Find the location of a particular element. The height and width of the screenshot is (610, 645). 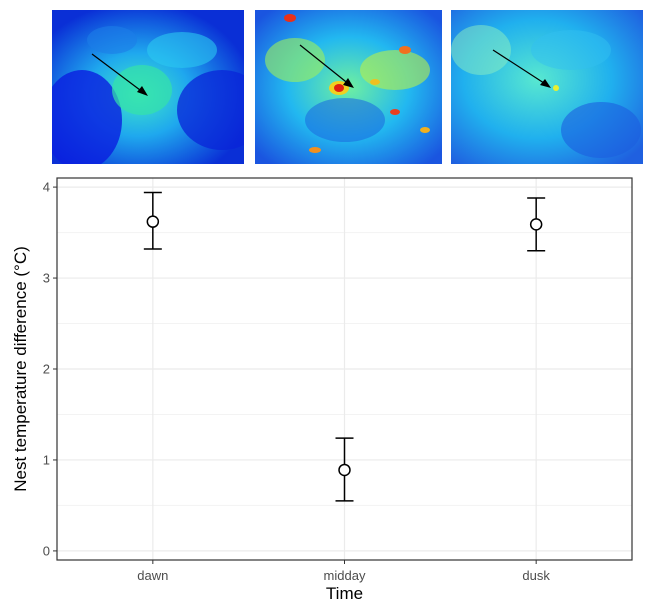

point-dusk is located at coordinates (536, 224).